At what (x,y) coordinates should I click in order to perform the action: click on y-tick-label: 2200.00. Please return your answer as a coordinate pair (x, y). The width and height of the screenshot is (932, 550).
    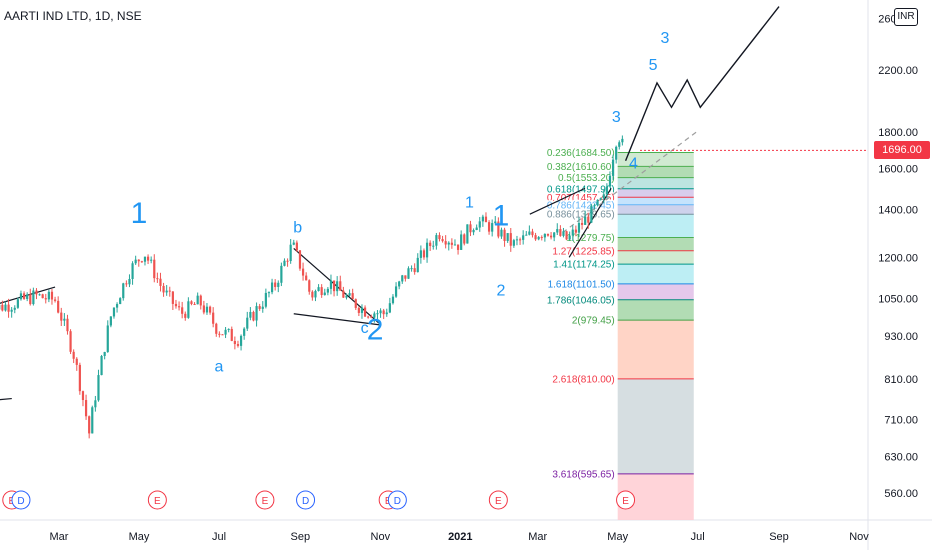
    Looking at the image, I should click on (898, 71).